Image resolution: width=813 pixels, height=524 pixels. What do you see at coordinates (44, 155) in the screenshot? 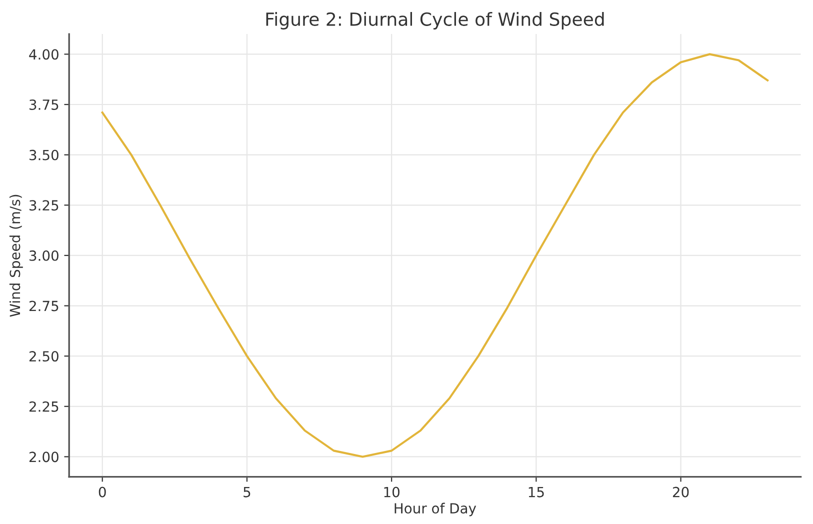
I see `y-tick-label: 3.50` at bounding box center [44, 155].